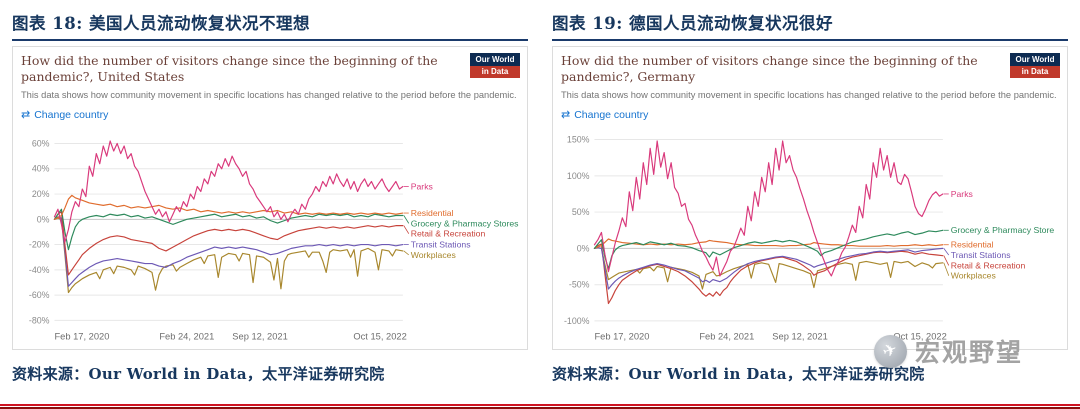 Image resolution: width=1080 pixels, height=409 pixels. I want to click on figure-title-19: 图表 19: 德国人员流动恢复状况很好, so click(810, 23).